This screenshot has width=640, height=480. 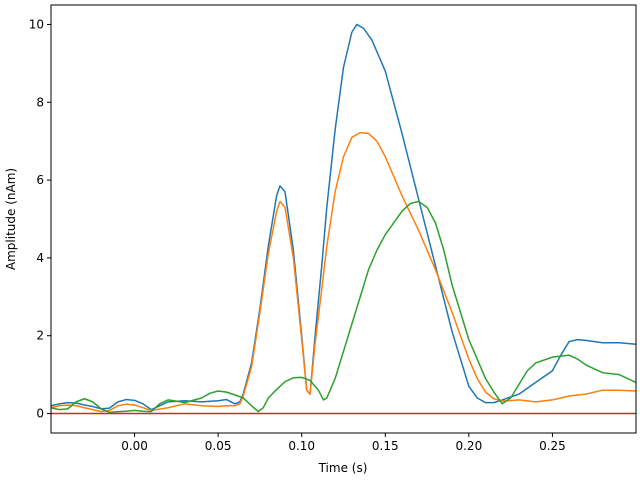 What do you see at coordinates (11, 219) in the screenshot?
I see `y-axis-label: Amplitude (nAm)` at bounding box center [11, 219].